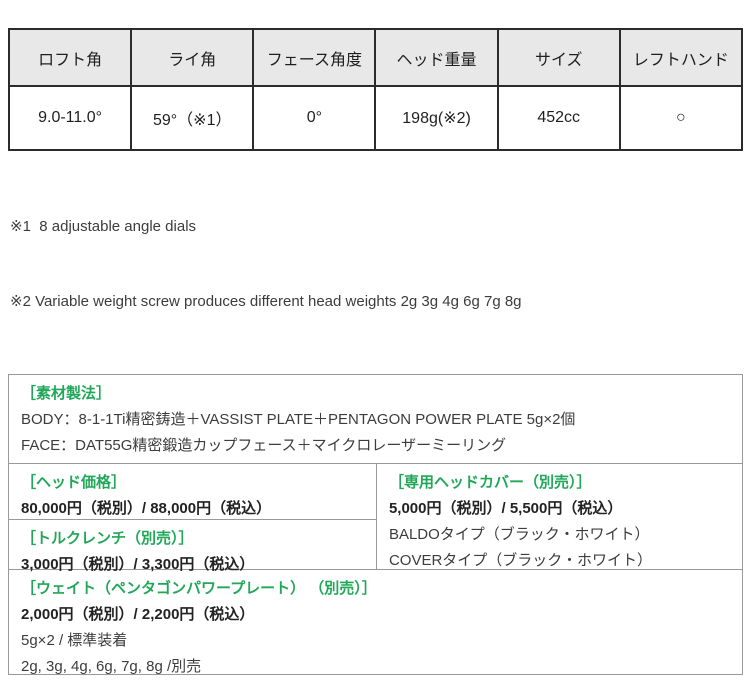  What do you see at coordinates (192, 57) in the screenshot?
I see `spec-header-lie: ライ角` at bounding box center [192, 57].